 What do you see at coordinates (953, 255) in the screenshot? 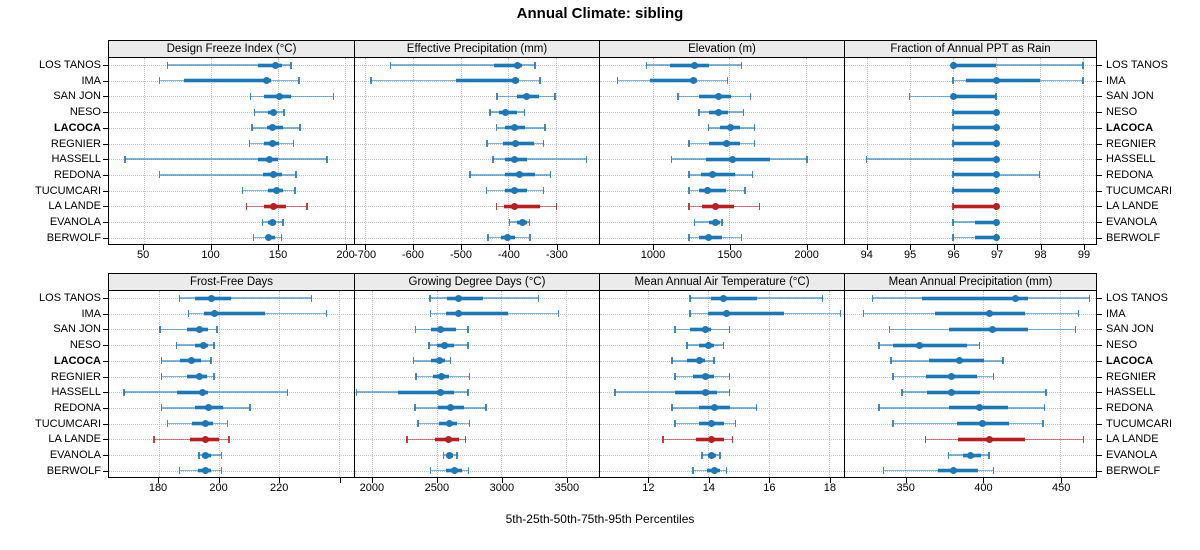
I see `x-tick-label: 96` at bounding box center [953, 255].